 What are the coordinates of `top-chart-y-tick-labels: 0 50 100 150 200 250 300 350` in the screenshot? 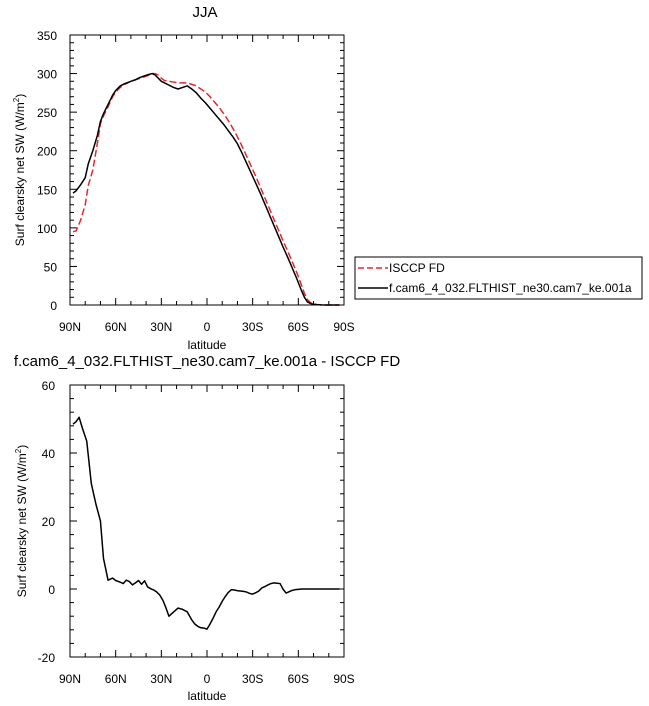 It's located at (47, 171).